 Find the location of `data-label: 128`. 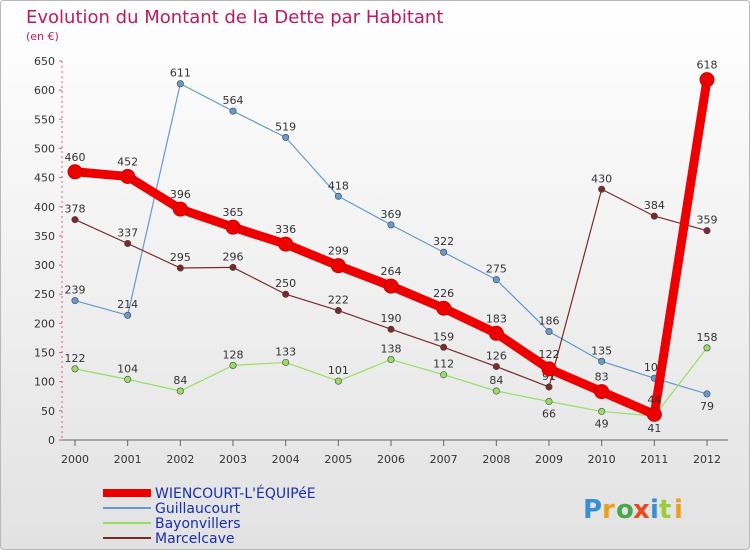

data-label: 128 is located at coordinates (233, 354).